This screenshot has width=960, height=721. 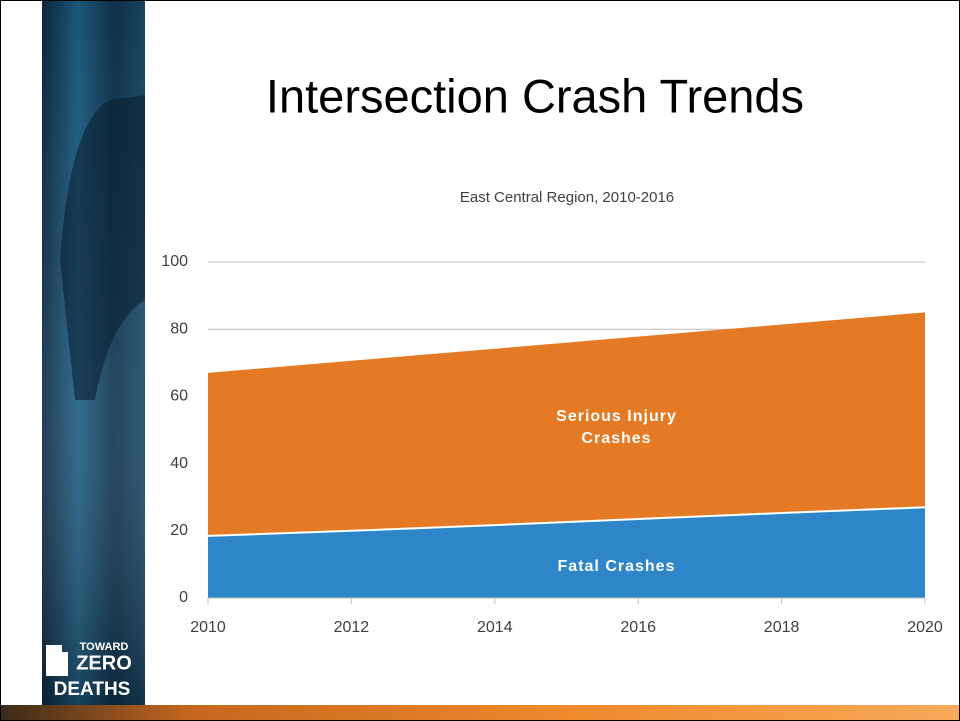 I want to click on y-tick-label: 80, so click(x=179, y=328).